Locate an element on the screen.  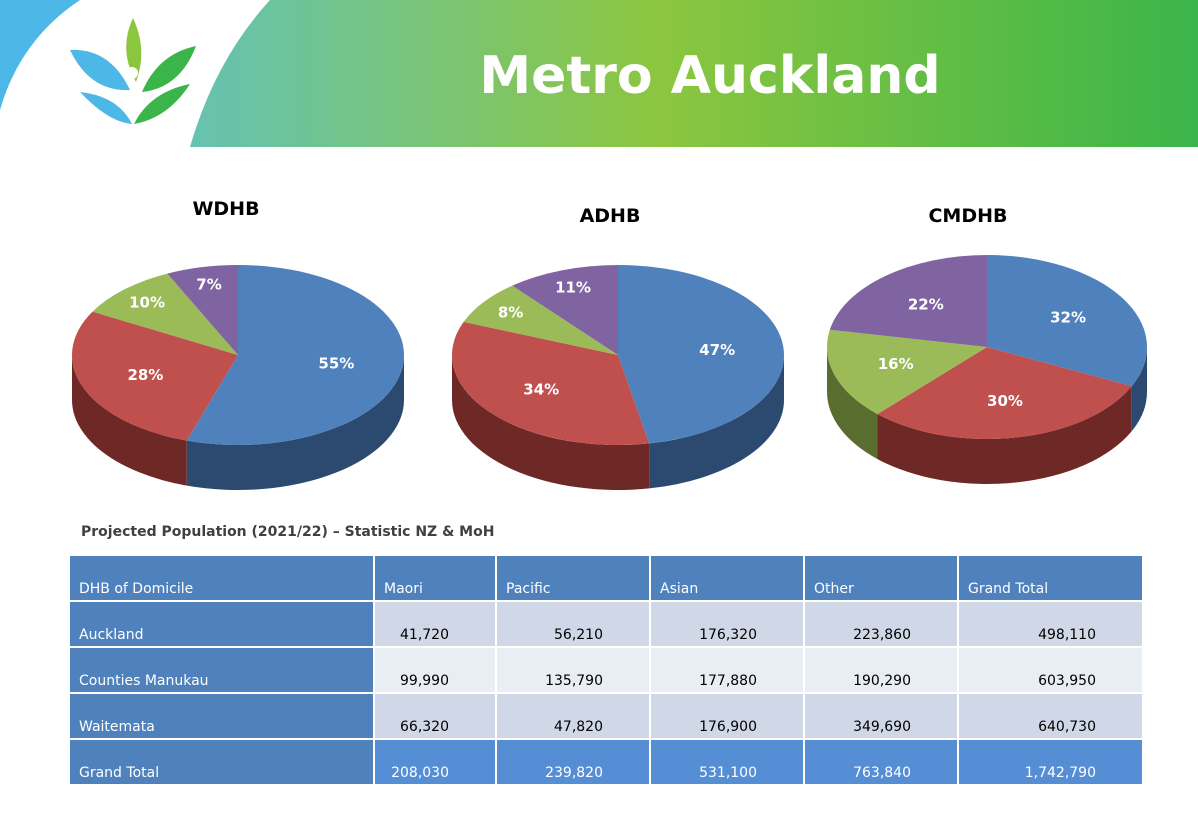
pie-slice-label: 30% is located at coordinates (1005, 401).